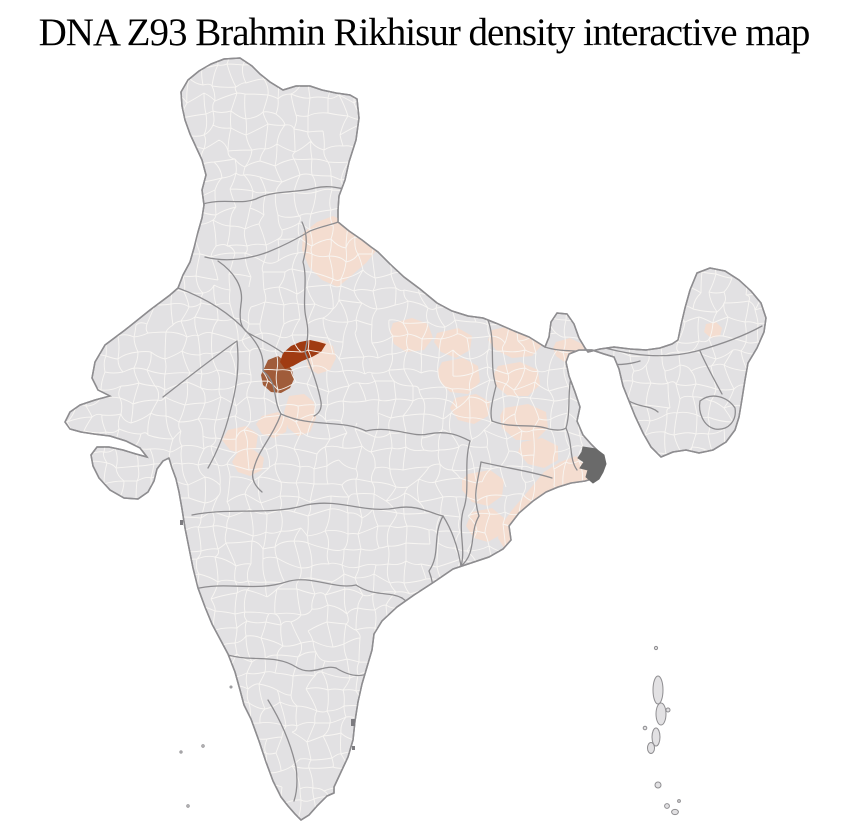 The width and height of the screenshot is (848, 840). Describe the element at coordinates (524, 422) in the screenshot. I see `density-region-jharkhand-north` at that location.